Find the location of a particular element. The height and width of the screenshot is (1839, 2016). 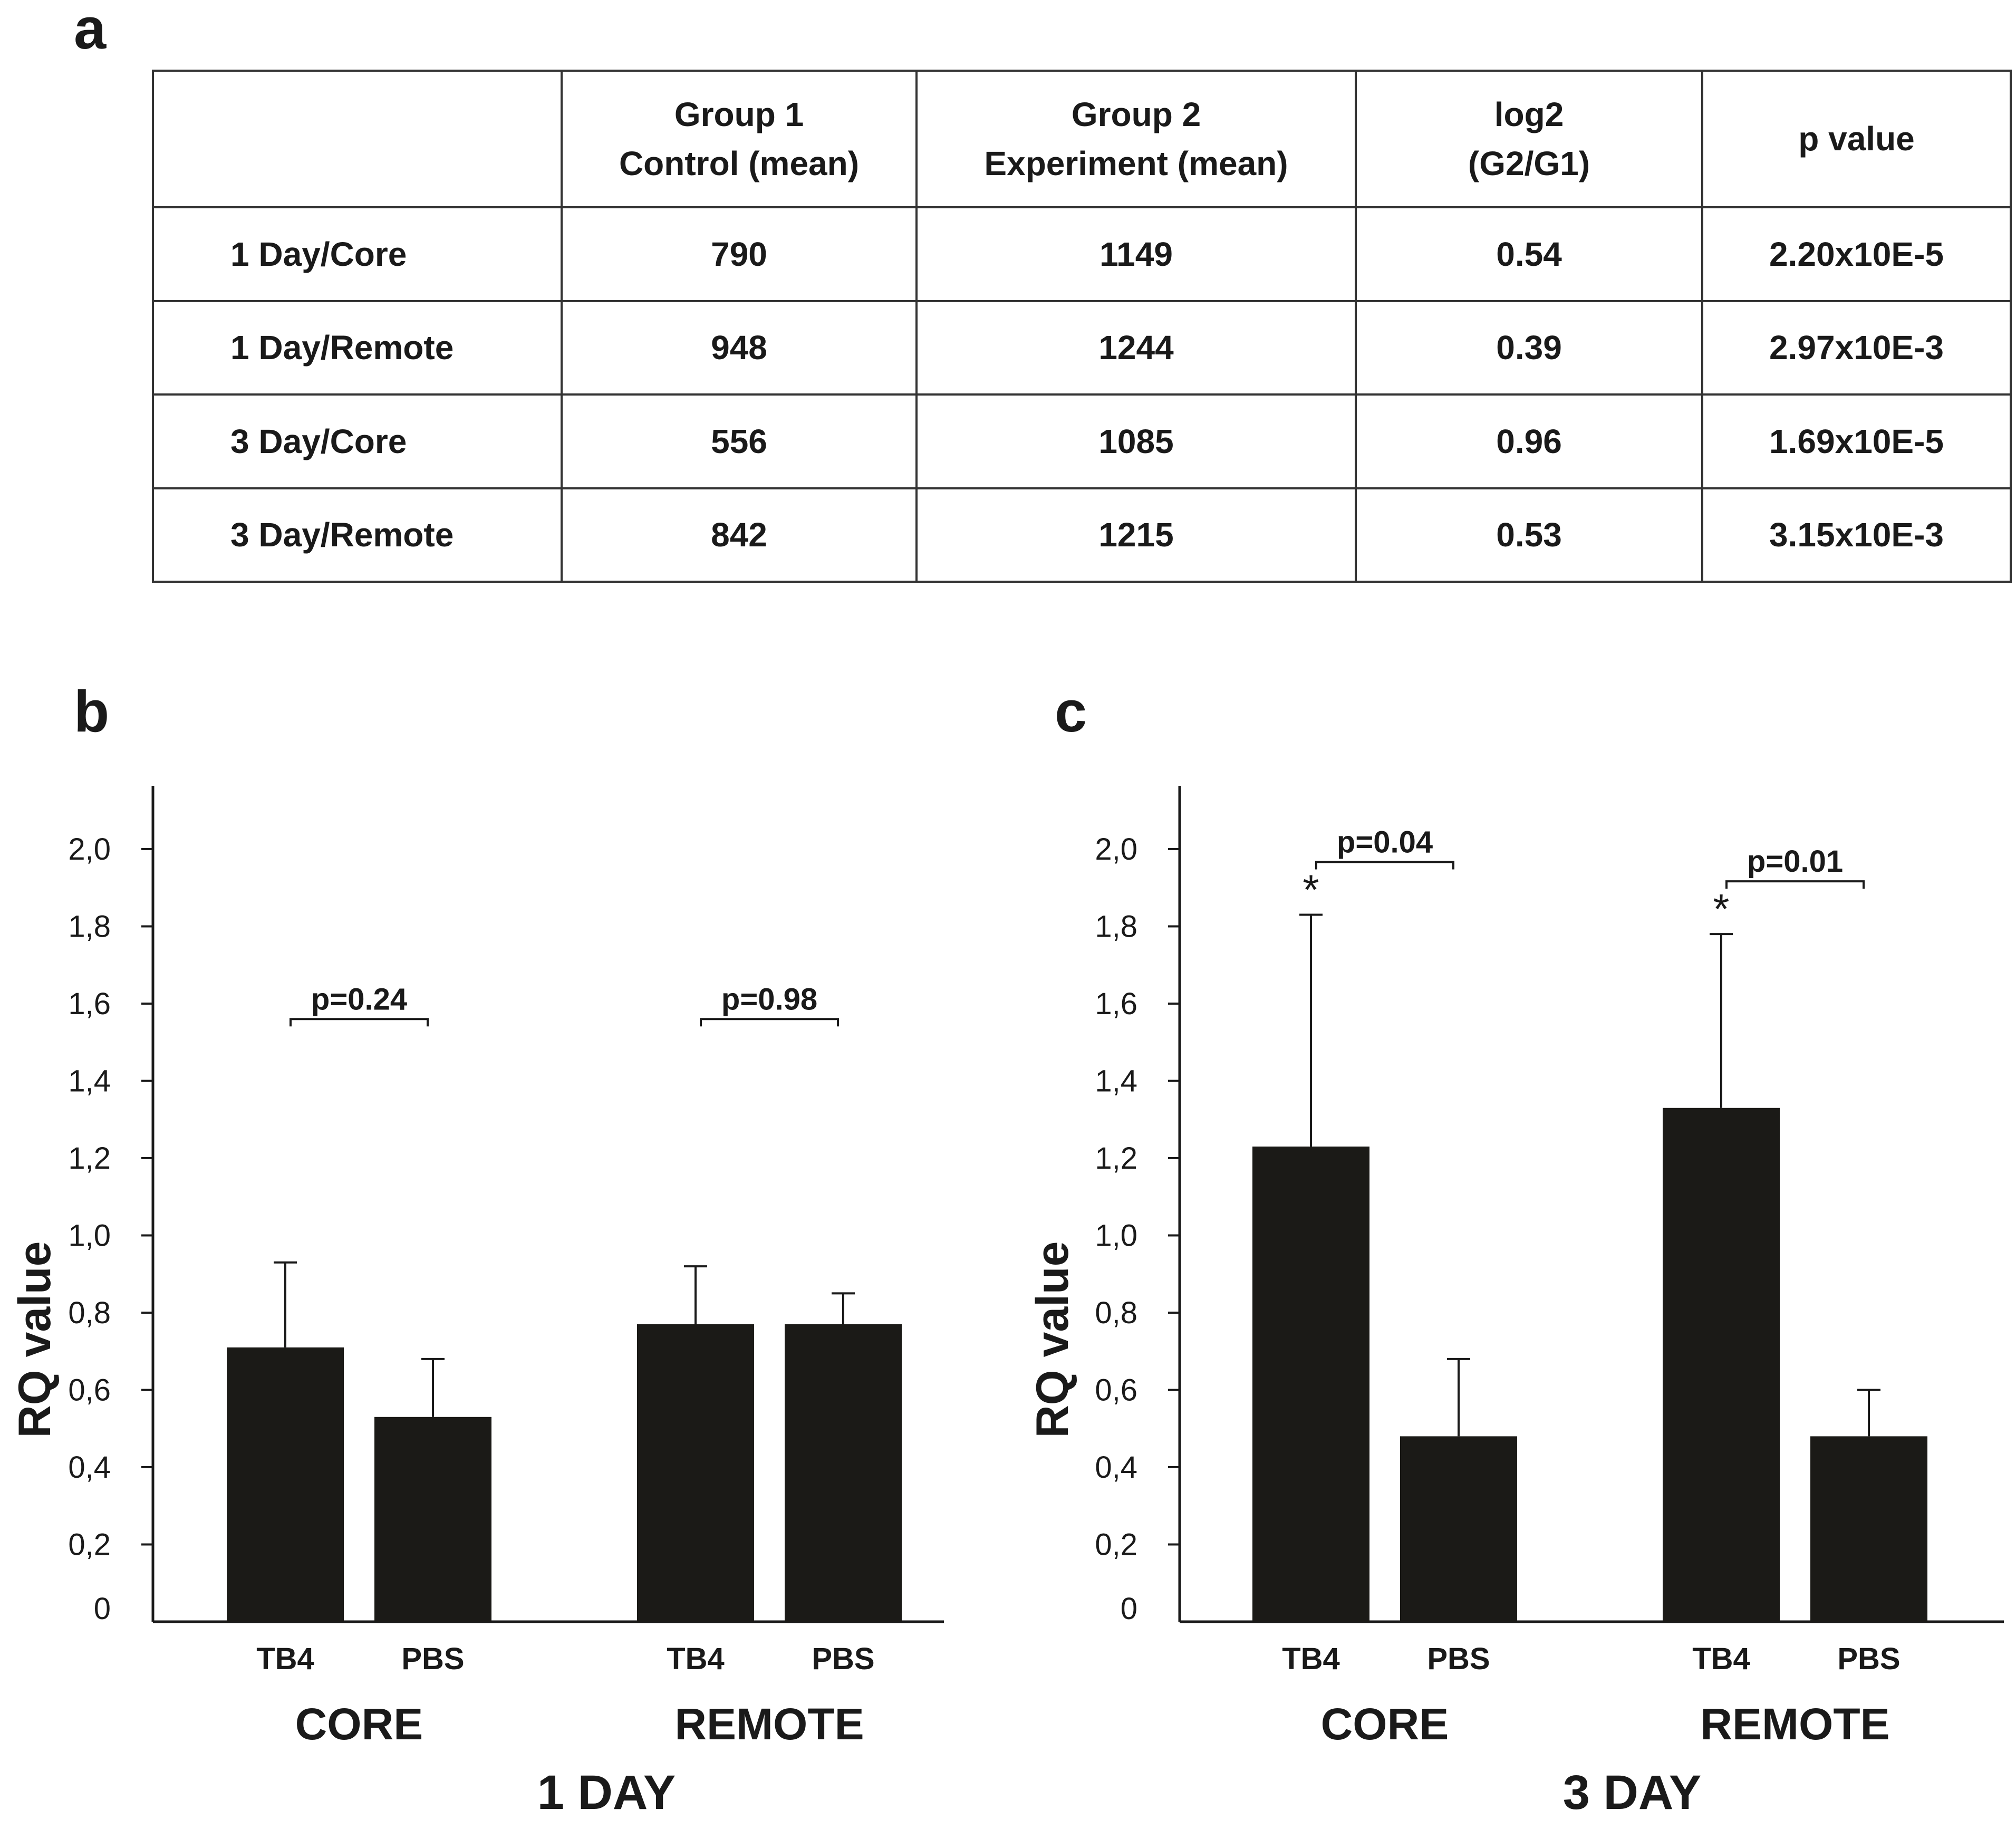

header-log2-line2: (G2/G1) is located at coordinates (1529, 163).